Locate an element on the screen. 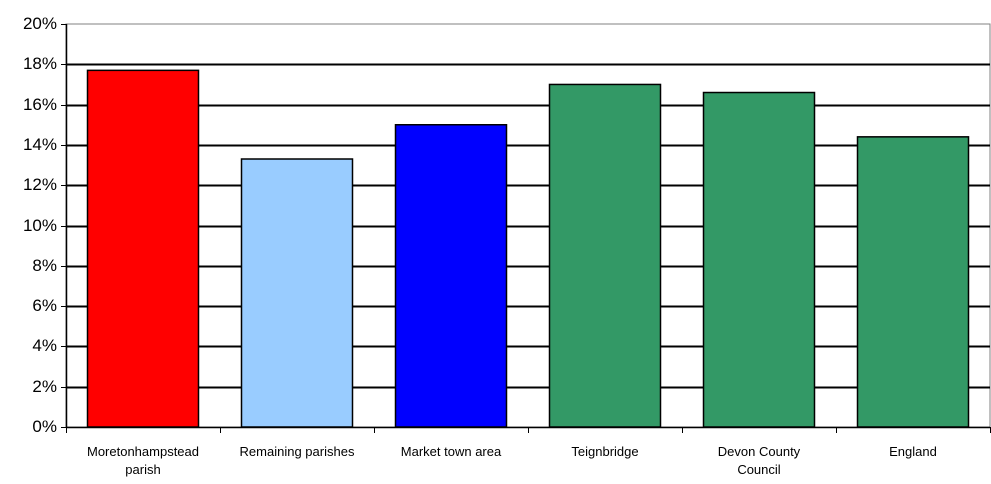 The width and height of the screenshot is (991, 484). x-tick-label: Remaining parishes is located at coordinates (297, 451).